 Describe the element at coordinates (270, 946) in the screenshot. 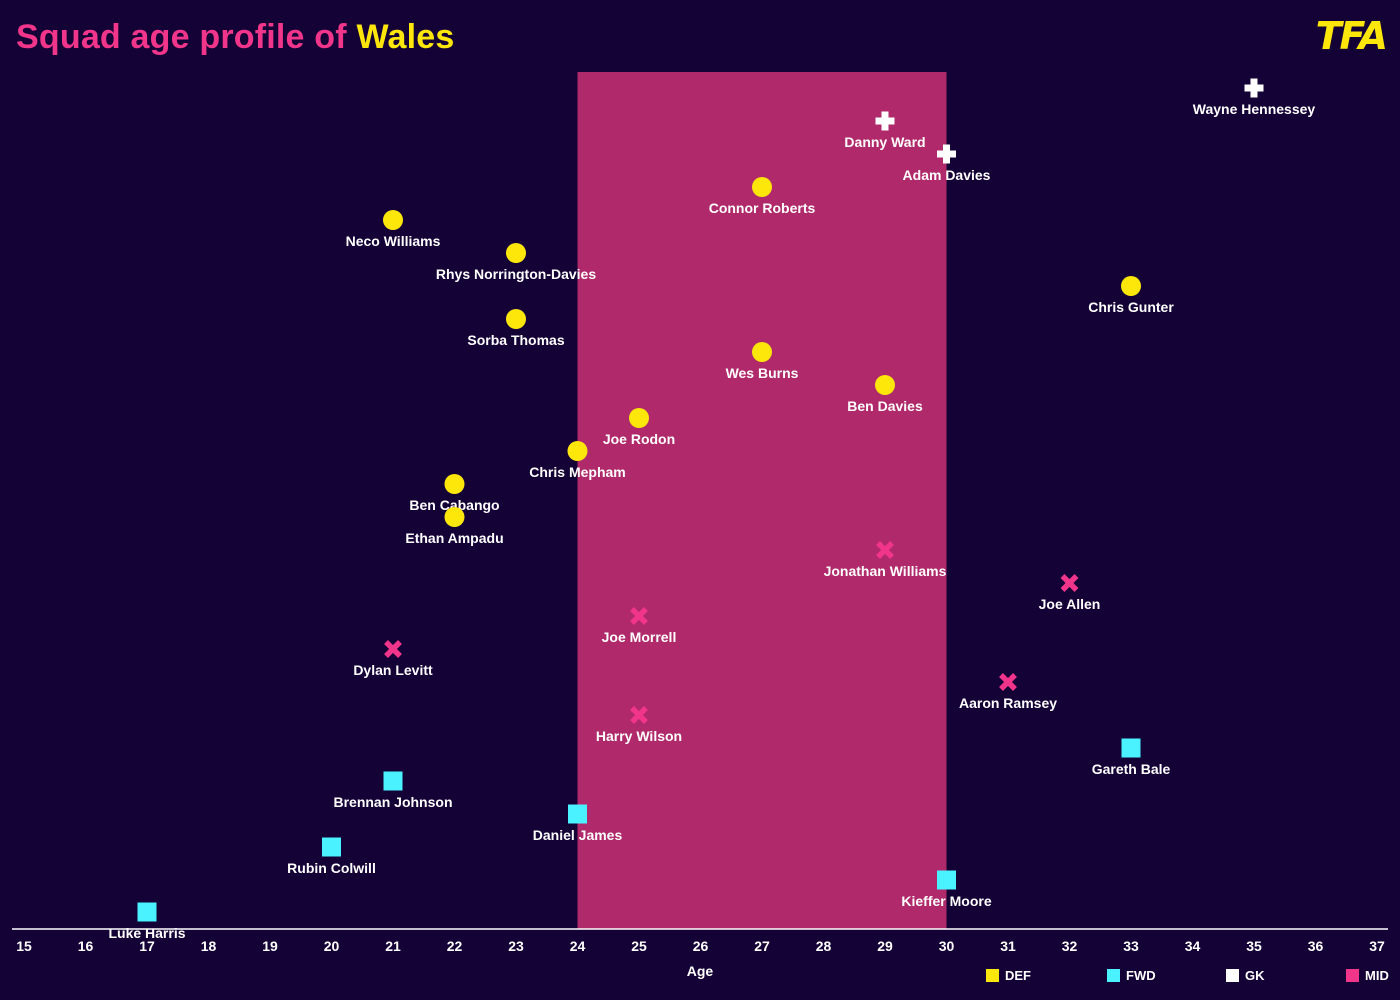

I see `x-tick-19: 19` at that location.